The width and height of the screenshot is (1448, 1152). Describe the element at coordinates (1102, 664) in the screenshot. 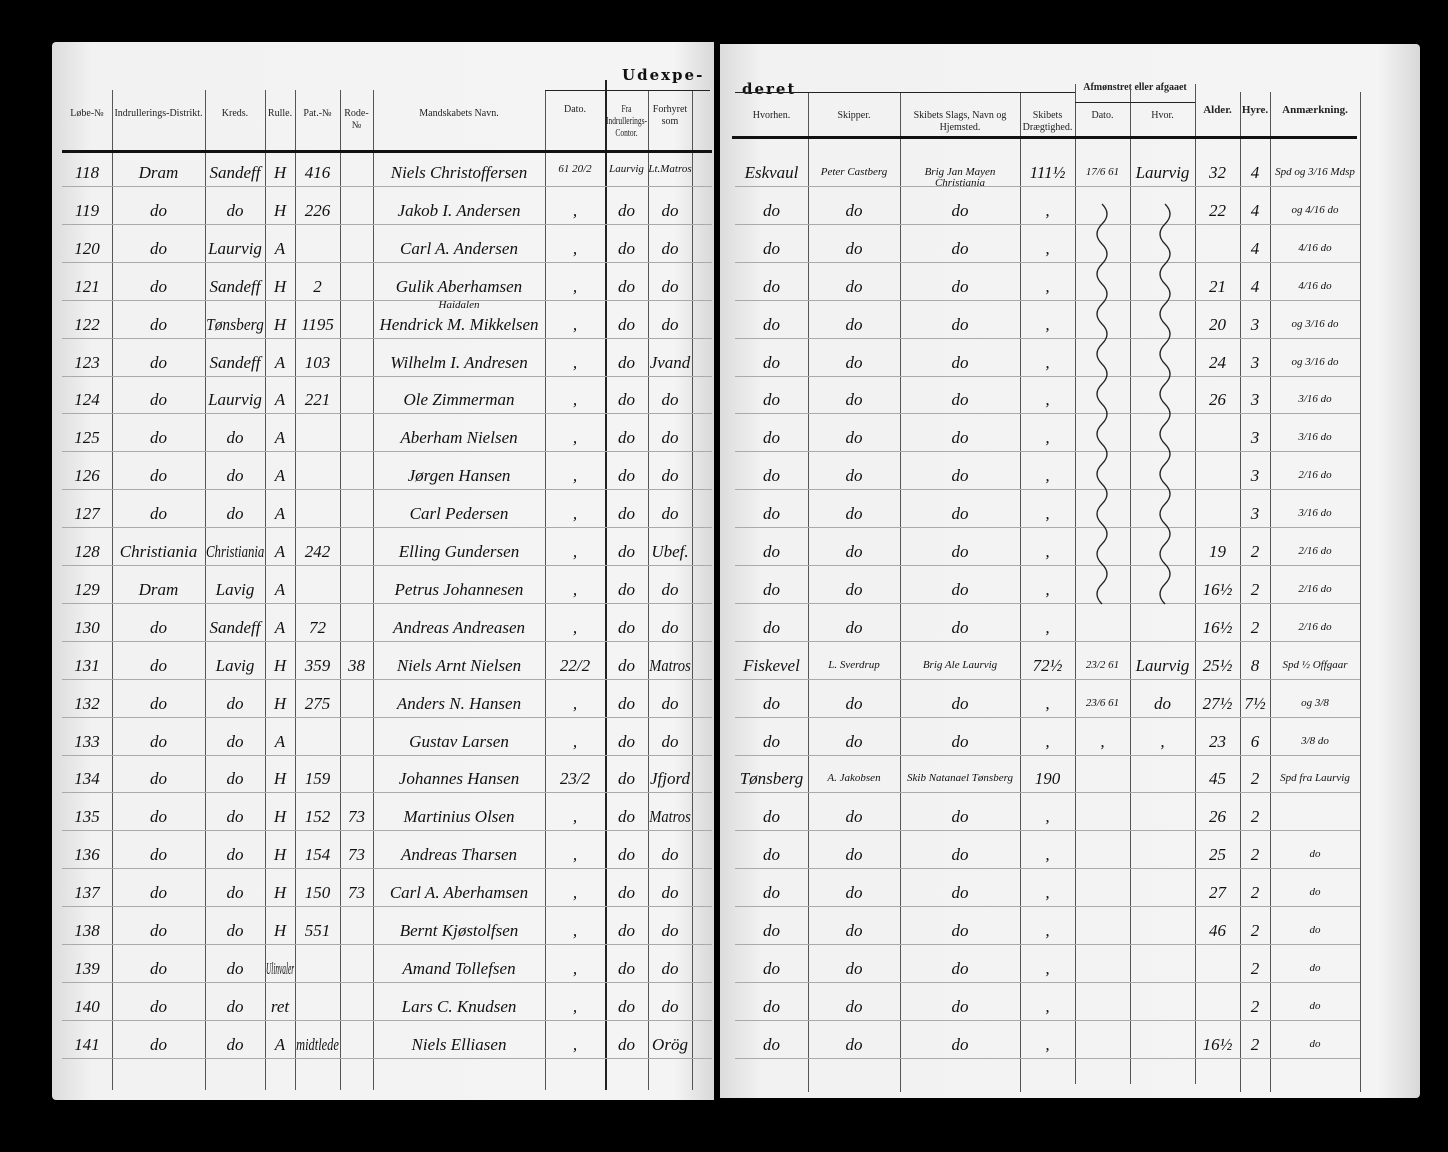

I see `cell-signoff-date: 23/2 61` at that location.